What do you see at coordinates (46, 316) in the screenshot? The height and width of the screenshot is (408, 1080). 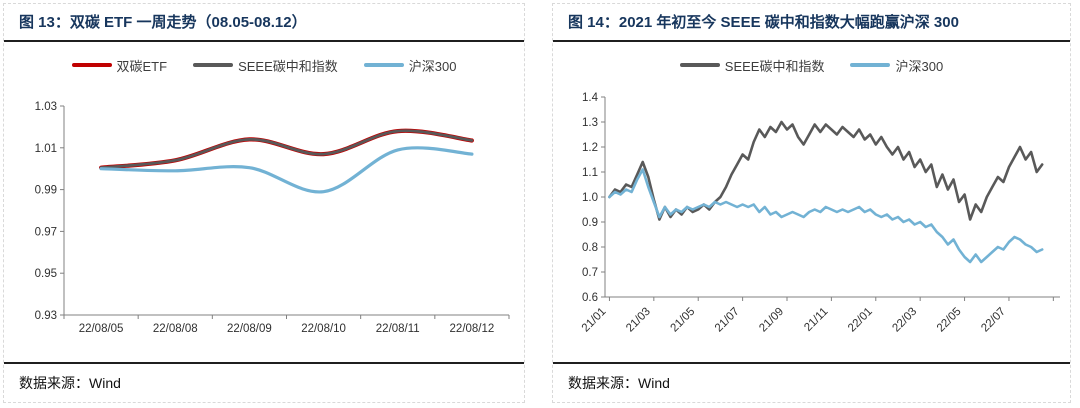 I see `svg-text: 0.93` at bounding box center [46, 316].